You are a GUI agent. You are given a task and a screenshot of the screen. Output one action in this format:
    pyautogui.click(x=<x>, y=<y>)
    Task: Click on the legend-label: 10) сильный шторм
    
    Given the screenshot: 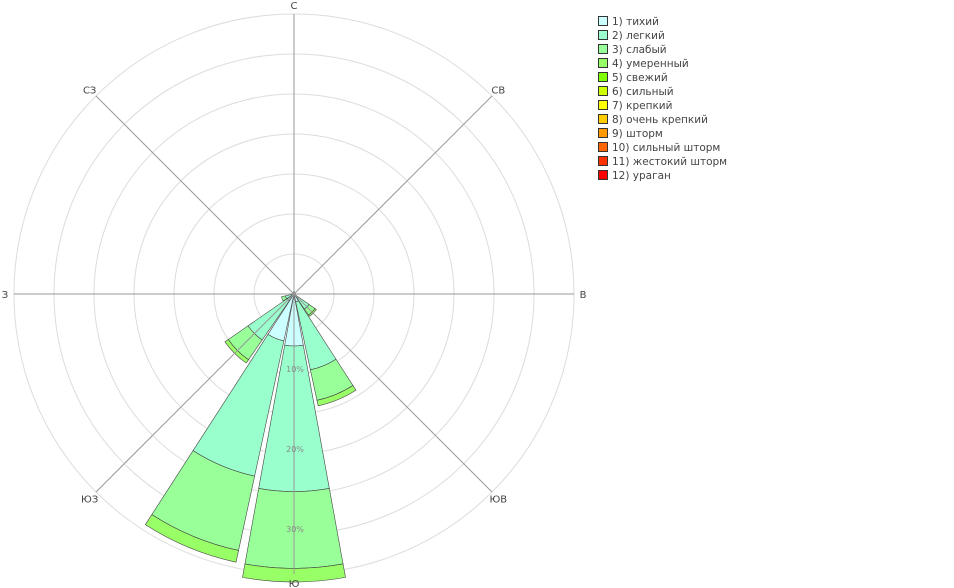 What is the action you would take?
    pyautogui.click(x=666, y=148)
    